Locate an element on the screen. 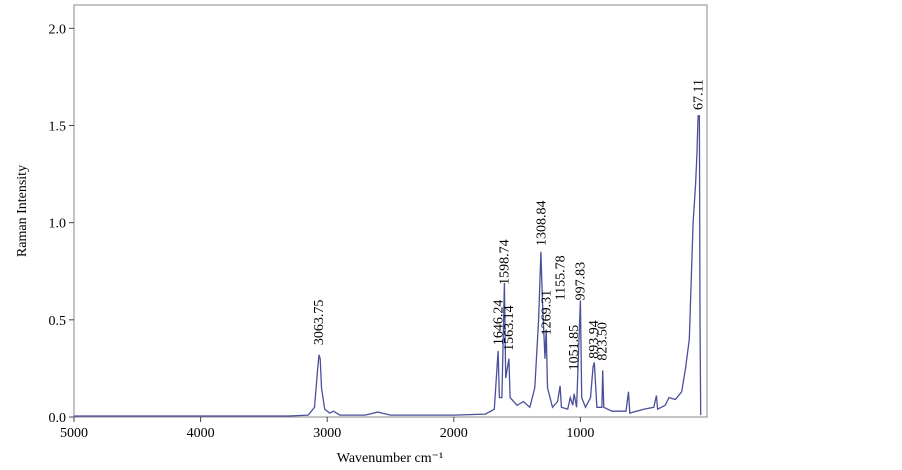  peak-label: 823.50 is located at coordinates (603, 341).